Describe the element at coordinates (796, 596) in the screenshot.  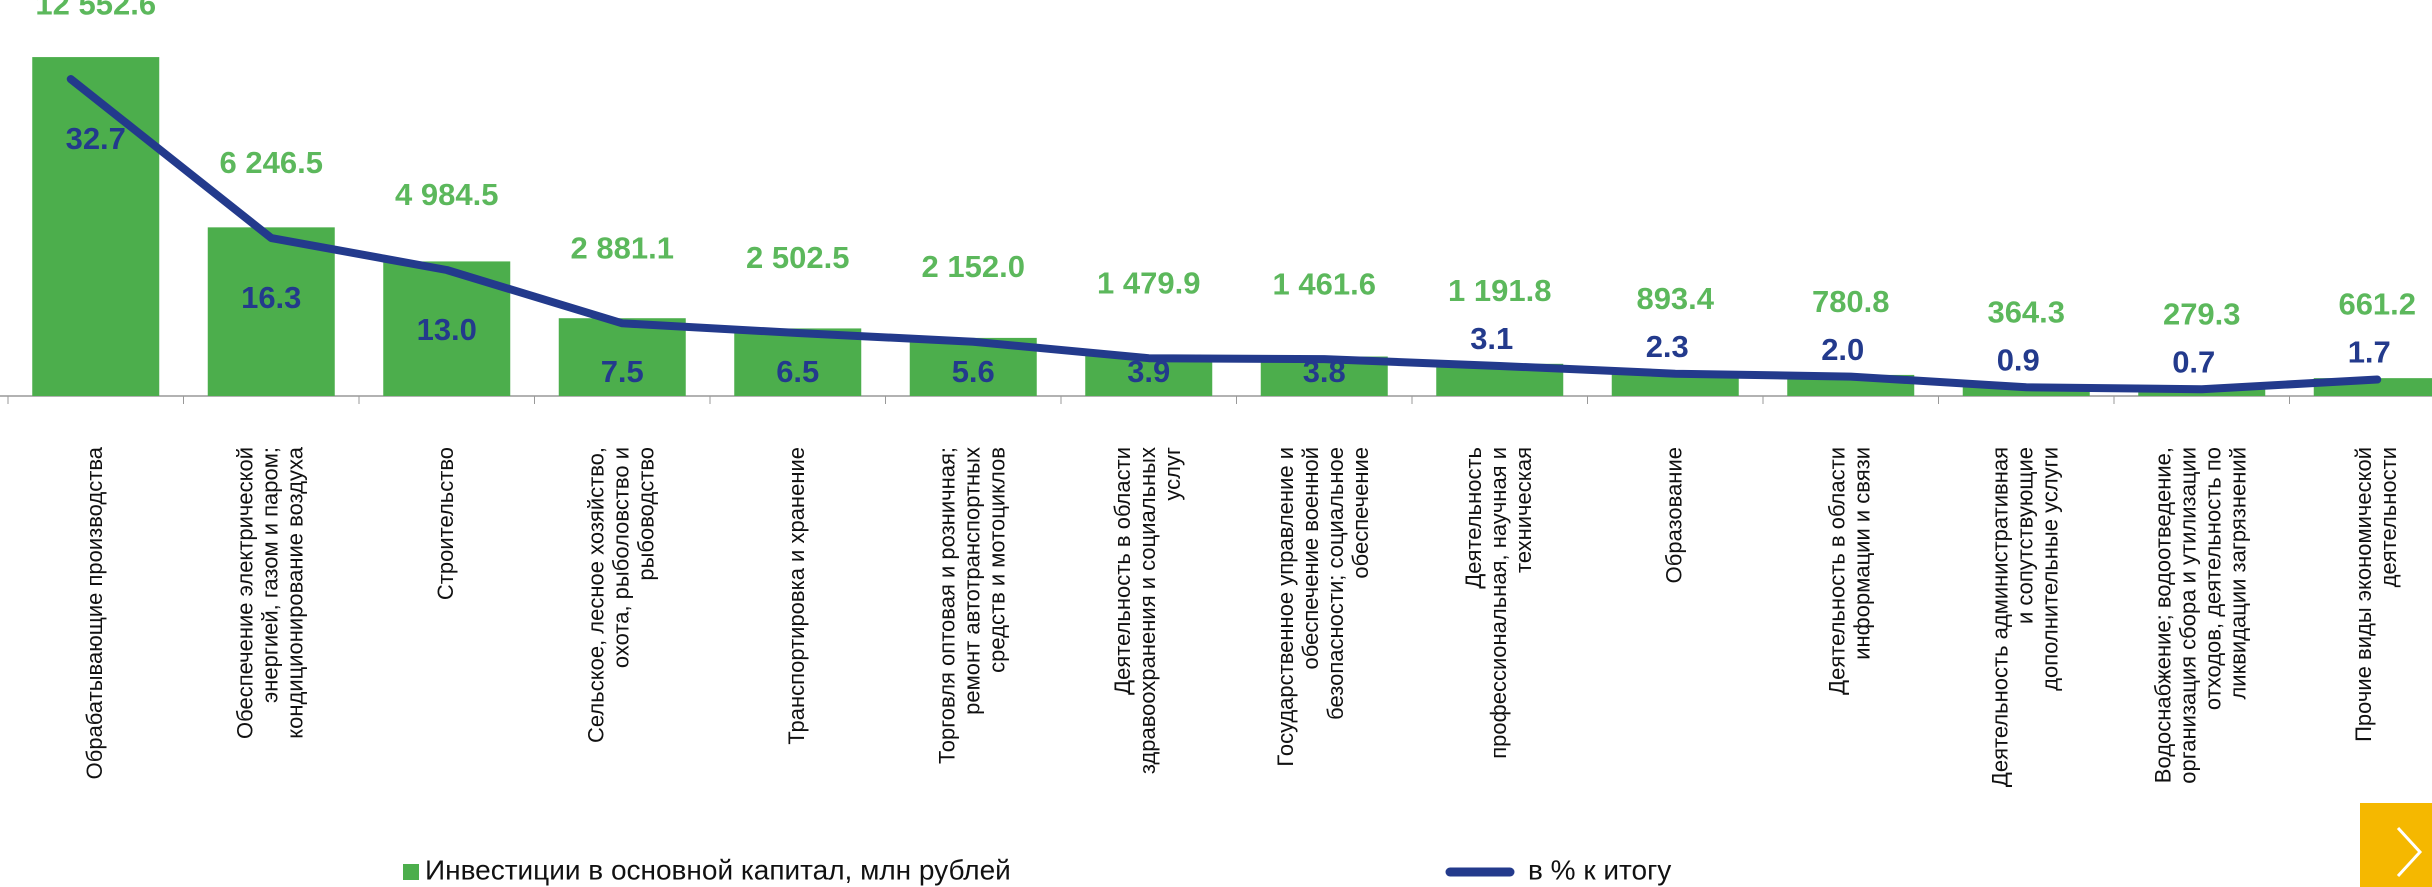
I see `x-tick-label: Транспортировка и хранение` at that location.